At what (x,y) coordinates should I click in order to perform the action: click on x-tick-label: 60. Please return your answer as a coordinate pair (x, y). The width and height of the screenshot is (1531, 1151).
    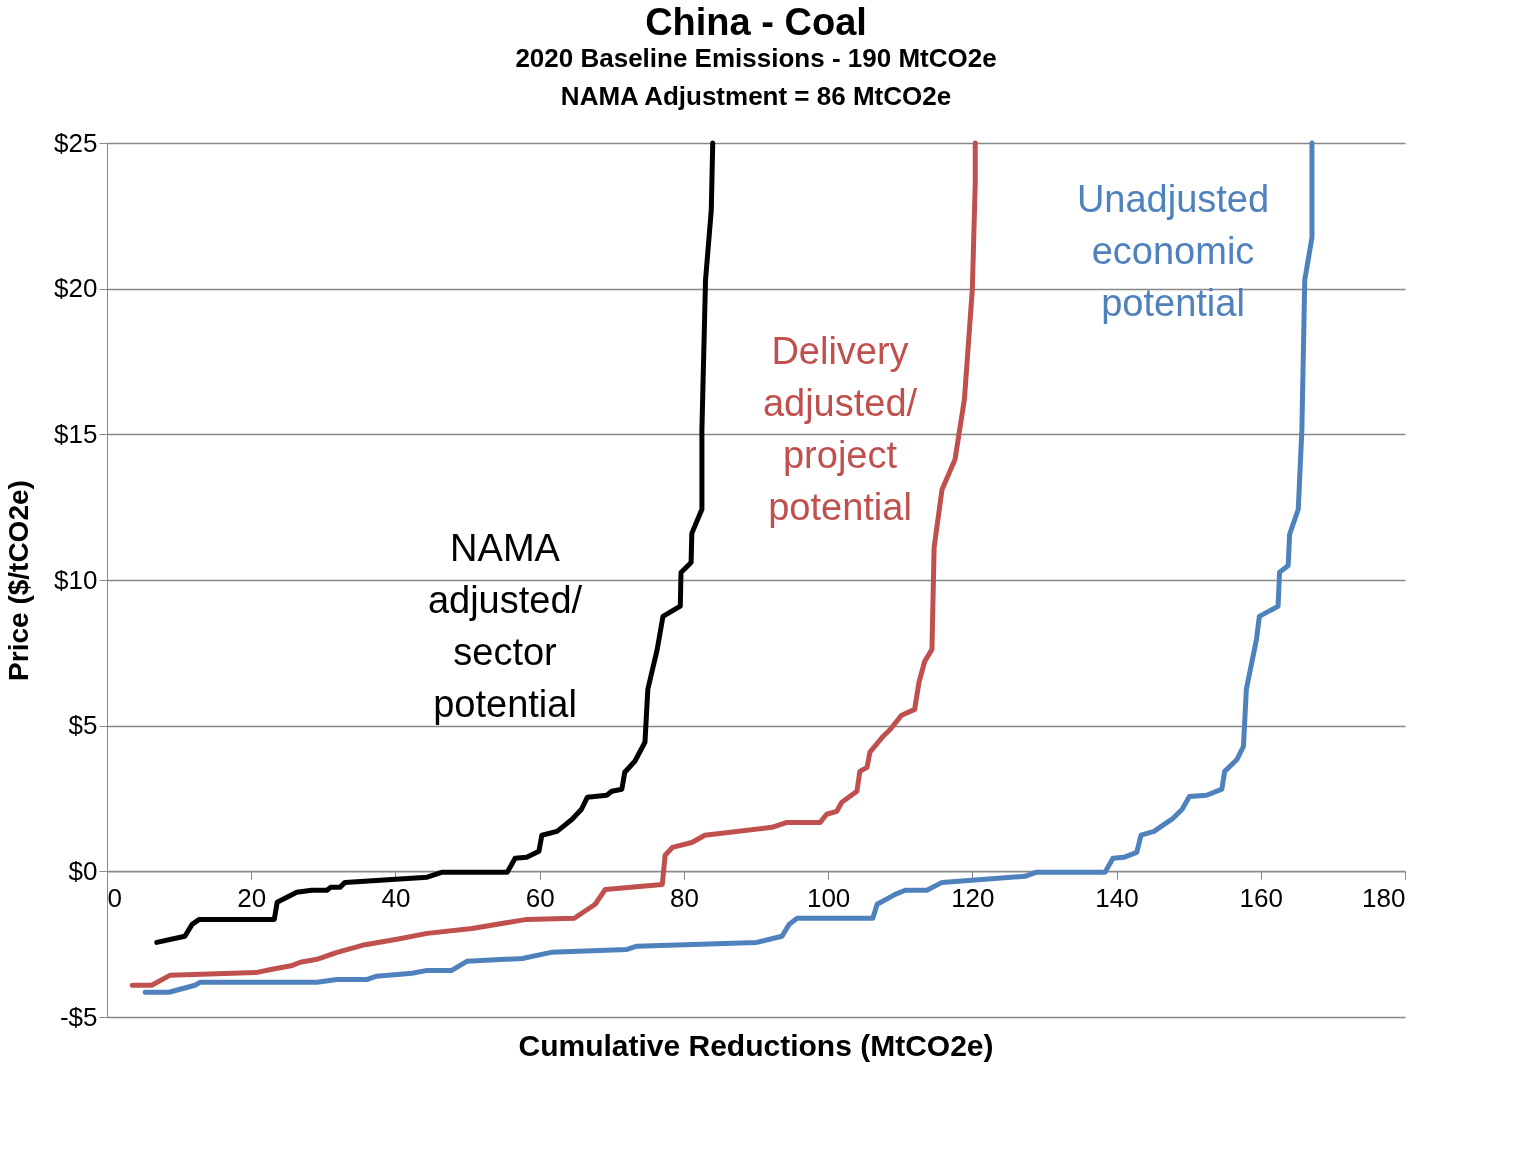
    Looking at the image, I should click on (540, 897).